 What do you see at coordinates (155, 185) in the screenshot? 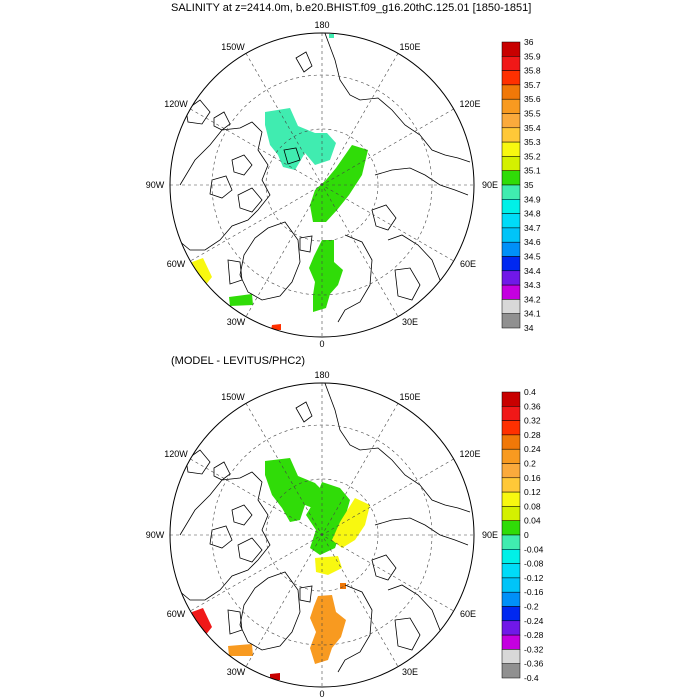
I see `lon-label-90w: 90W` at bounding box center [155, 185].